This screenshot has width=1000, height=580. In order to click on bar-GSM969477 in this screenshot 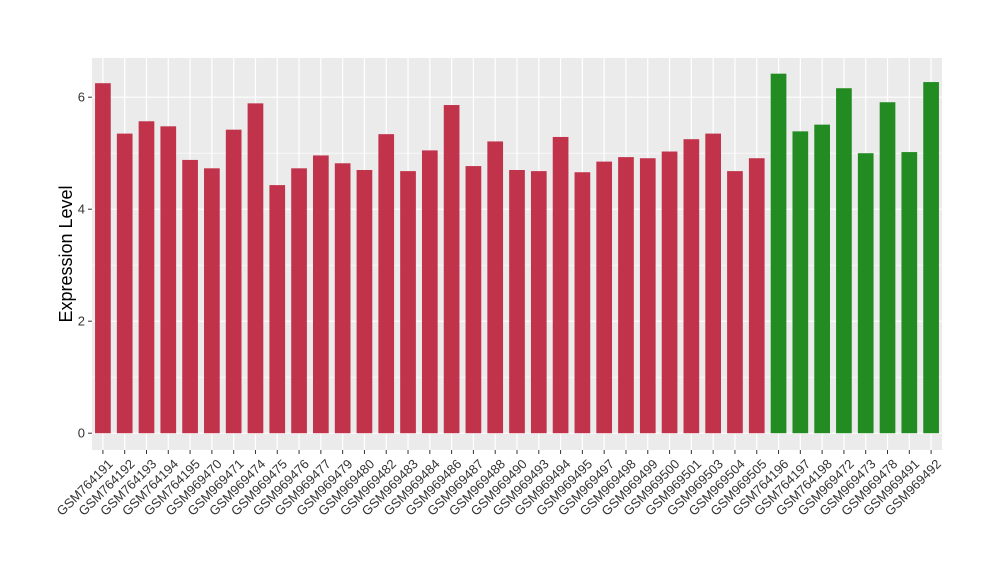, I will do `click(321, 294)`.